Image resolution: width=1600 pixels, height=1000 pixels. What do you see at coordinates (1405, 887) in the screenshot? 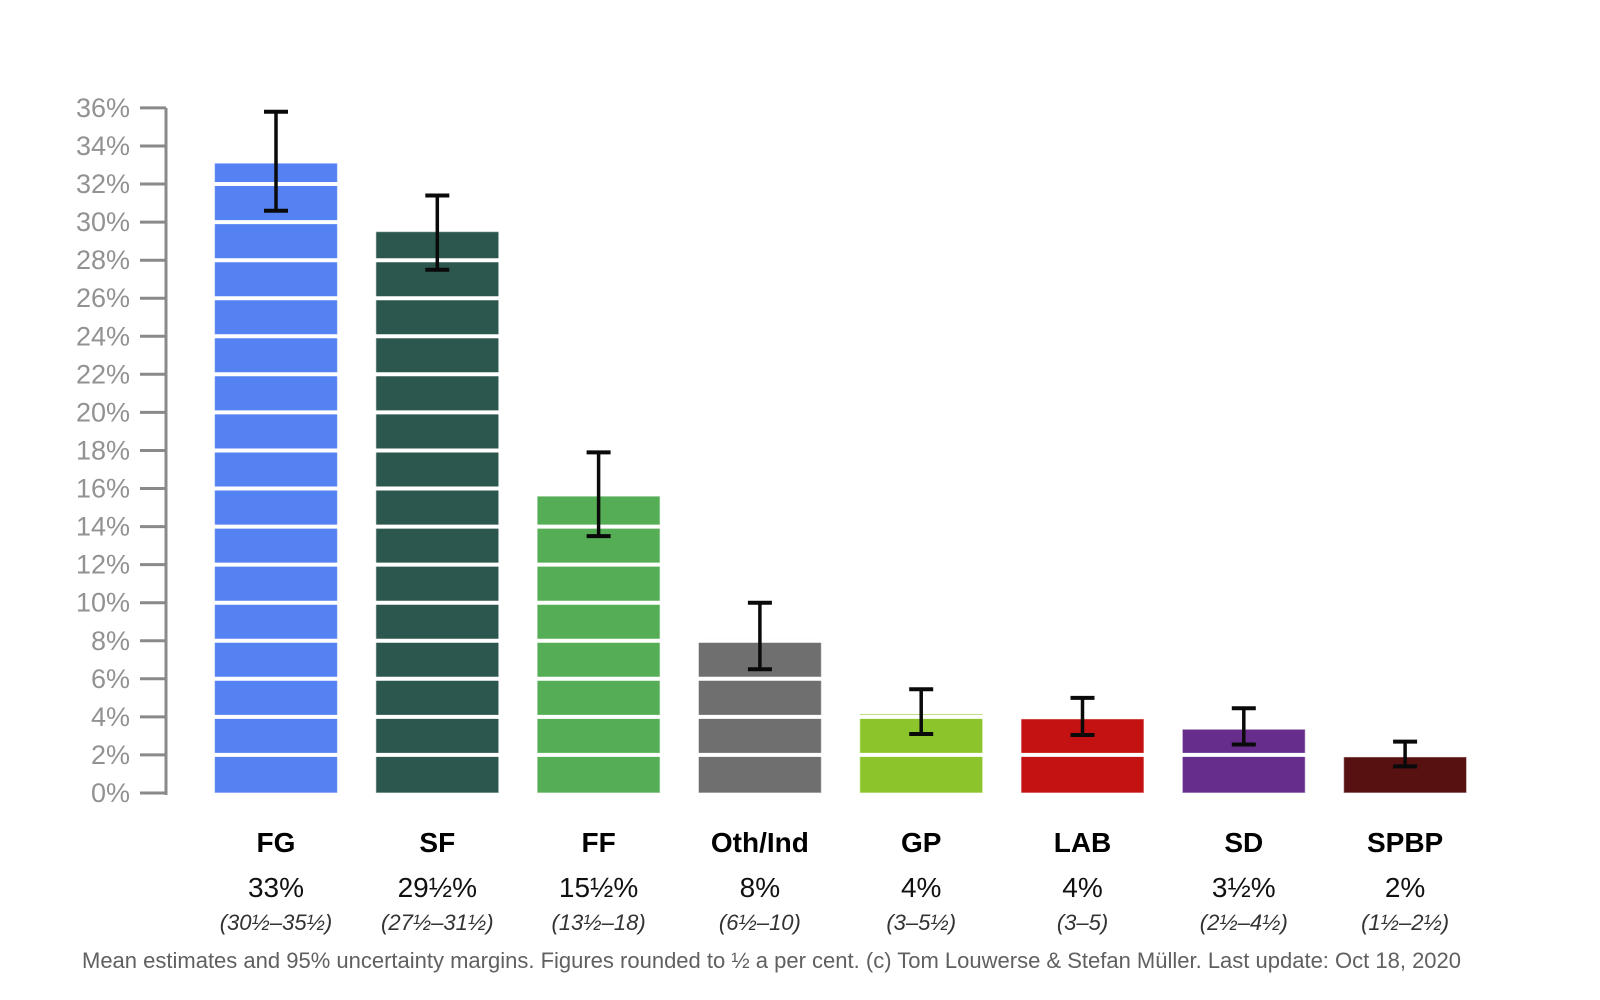
I see `party-value-spbp: 2%` at bounding box center [1405, 887].